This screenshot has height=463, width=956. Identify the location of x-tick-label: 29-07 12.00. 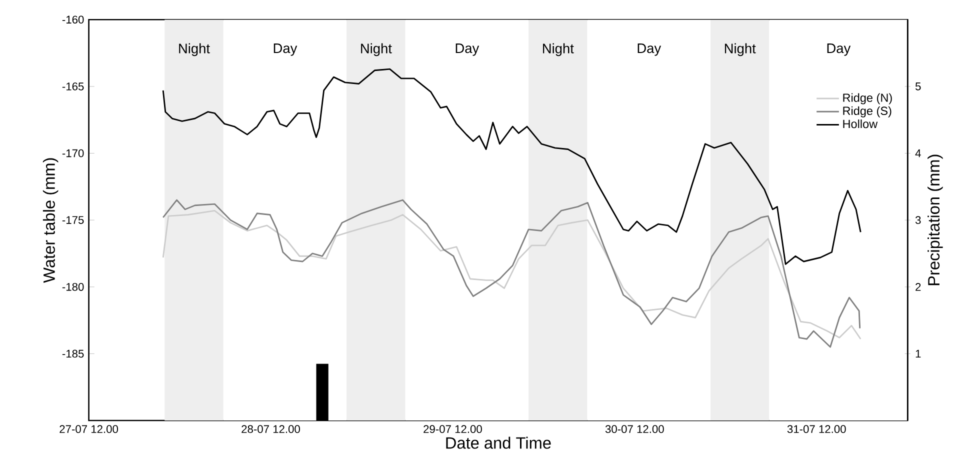
(453, 429).